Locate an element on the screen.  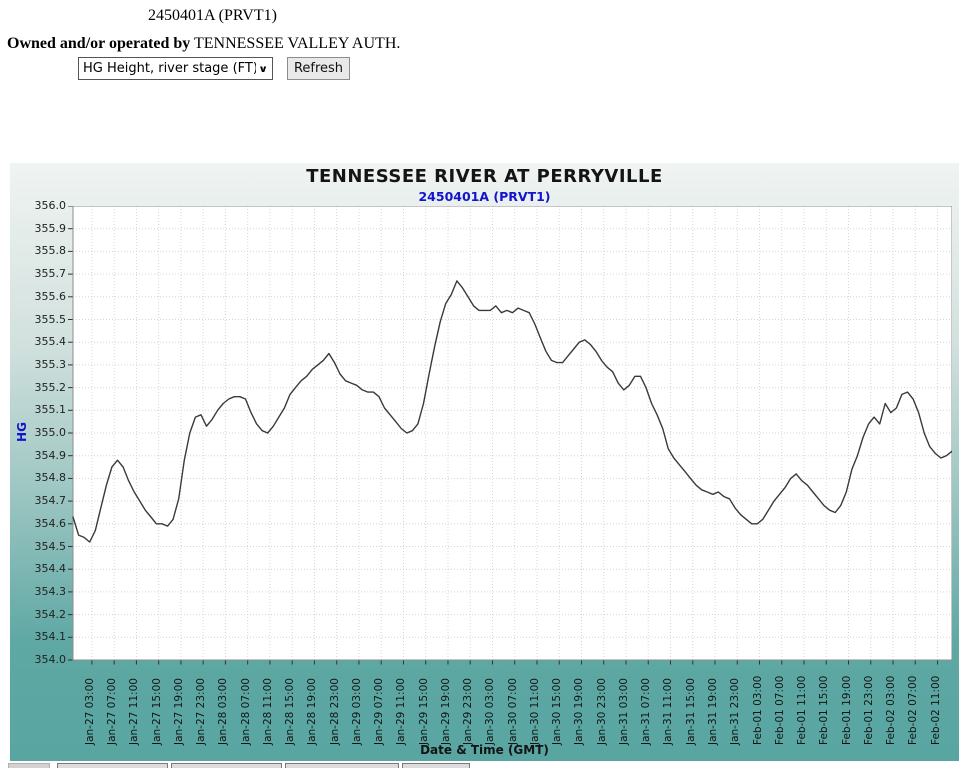
y-tick-label: 354.6 is located at coordinates (50, 523).